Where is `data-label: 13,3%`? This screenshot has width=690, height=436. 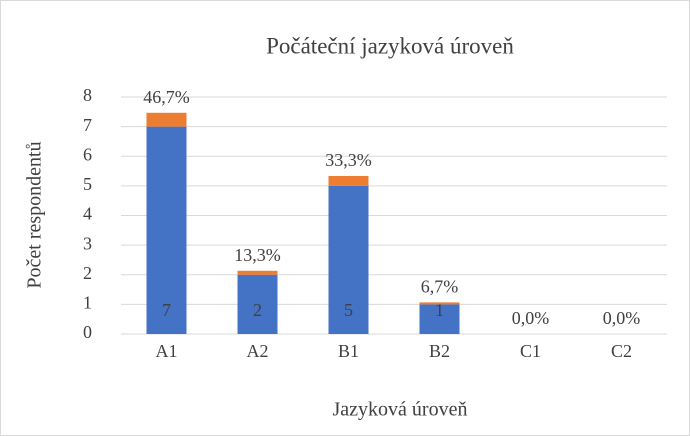 data-label: 13,3% is located at coordinates (257, 255).